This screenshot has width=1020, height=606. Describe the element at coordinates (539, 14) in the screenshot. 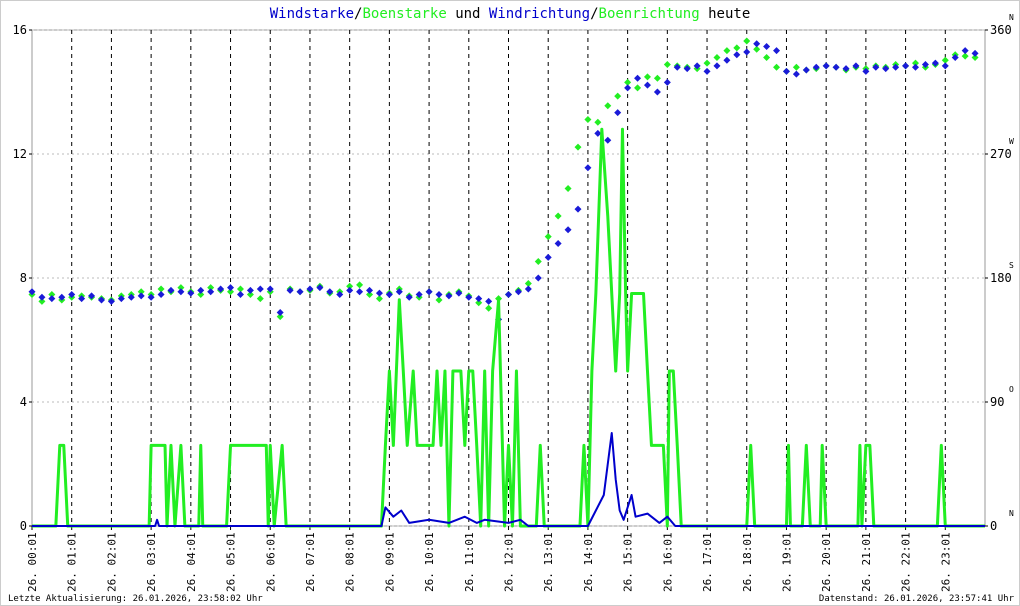

I see `title-part: Windrichtung` at that location.